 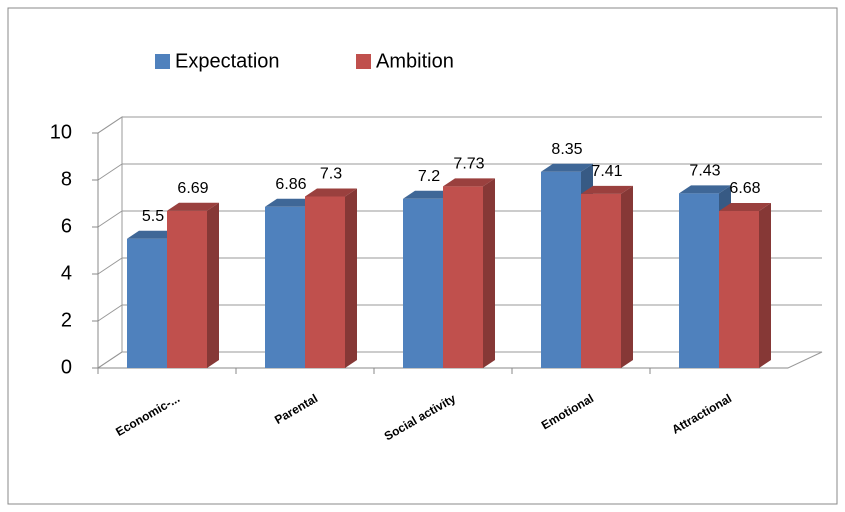 What do you see at coordinates (153, 216) in the screenshot?
I see `data-label: 5.5` at bounding box center [153, 216].